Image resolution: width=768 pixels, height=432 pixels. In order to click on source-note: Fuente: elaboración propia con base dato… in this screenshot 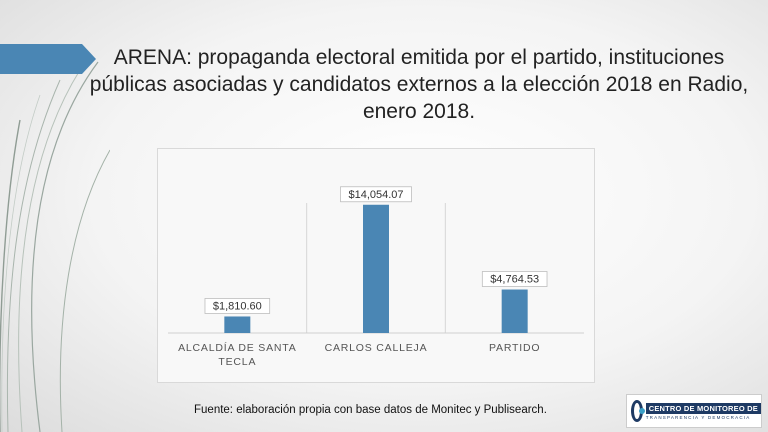, I will do `click(370, 410)`.